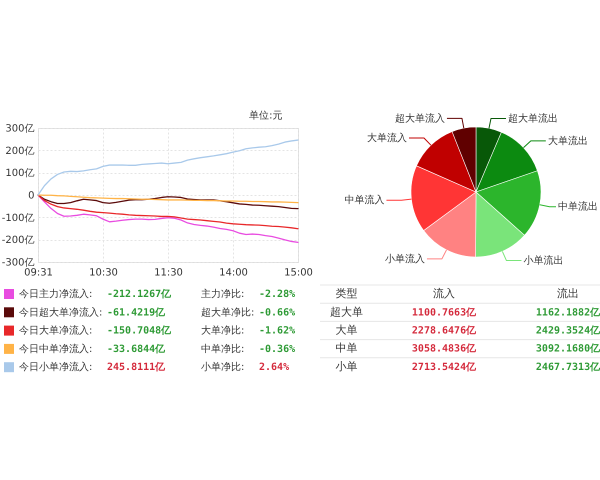 This screenshot has width=600, height=480. I want to click on x-tick-label: 14:00, so click(233, 273).